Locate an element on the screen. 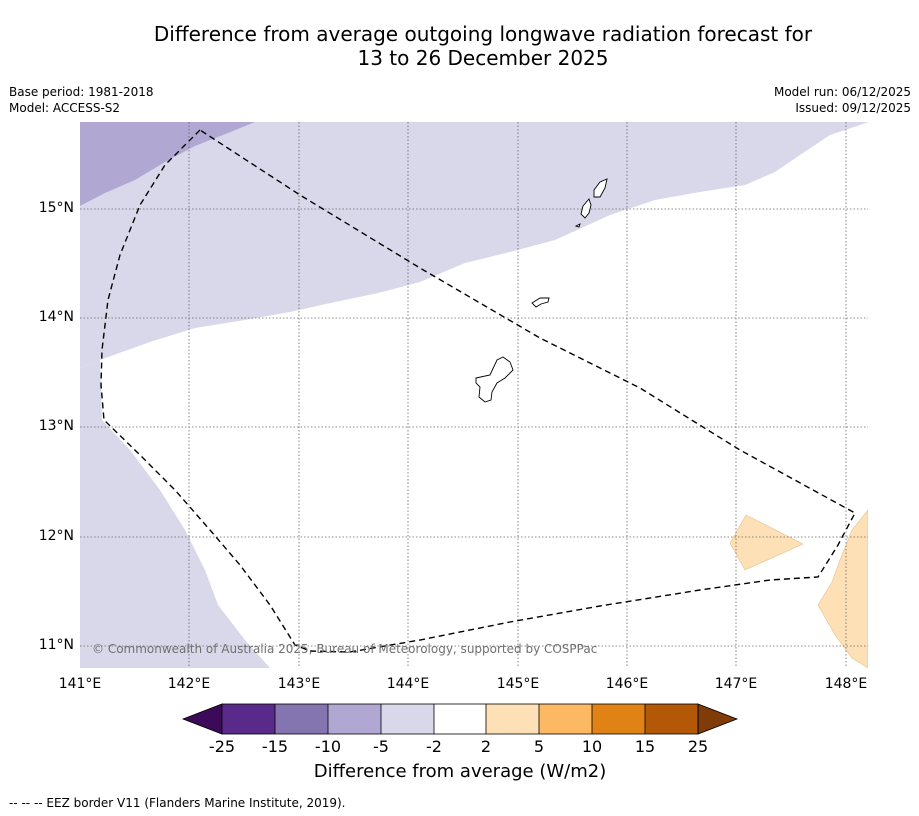 Image resolution: width=919 pixels, height=816 pixels. island-aguijan is located at coordinates (577, 225).